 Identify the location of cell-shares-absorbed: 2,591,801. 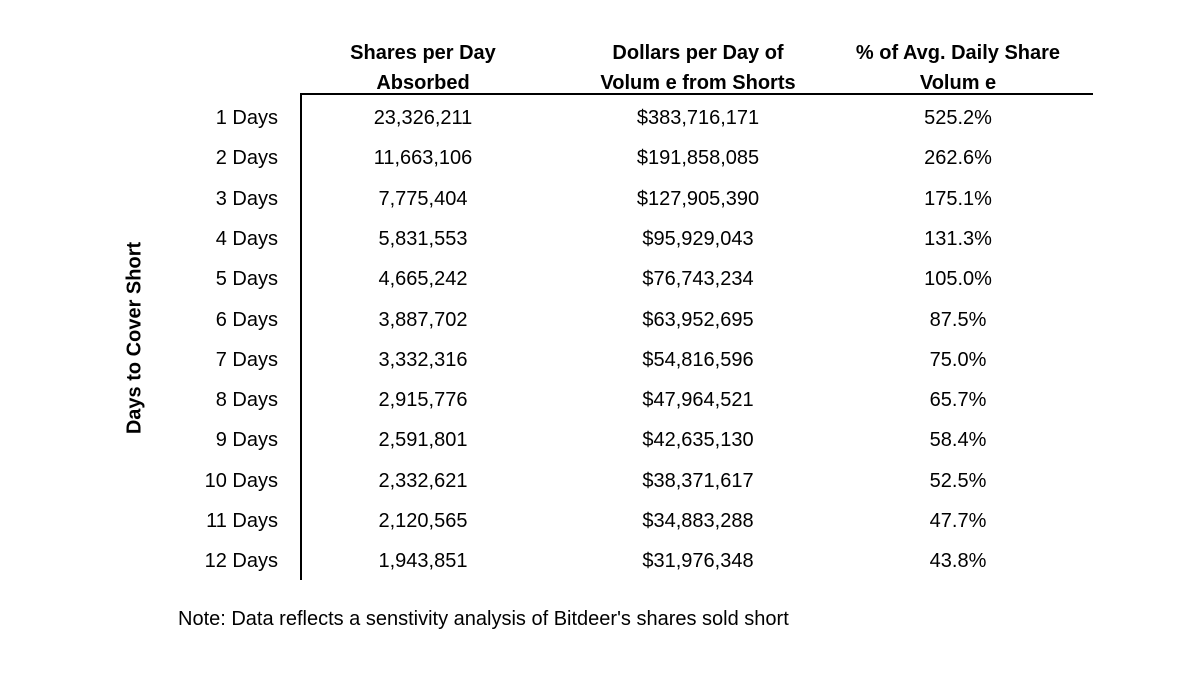
(423, 440).